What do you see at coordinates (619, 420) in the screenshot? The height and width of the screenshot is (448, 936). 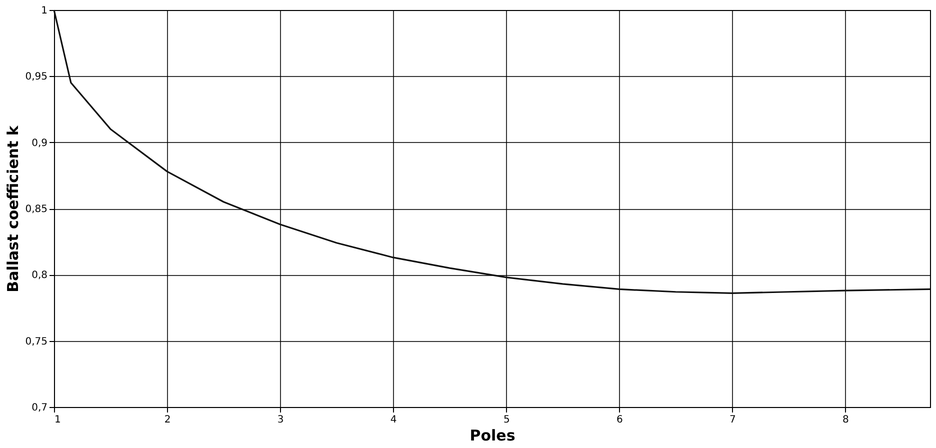 I see `x-tick-label: 6` at bounding box center [619, 420].